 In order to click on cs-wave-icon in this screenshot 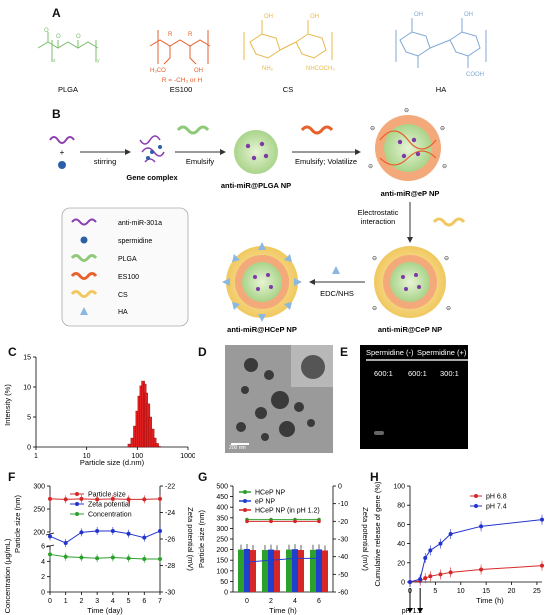, I will do `click(449, 222)`.